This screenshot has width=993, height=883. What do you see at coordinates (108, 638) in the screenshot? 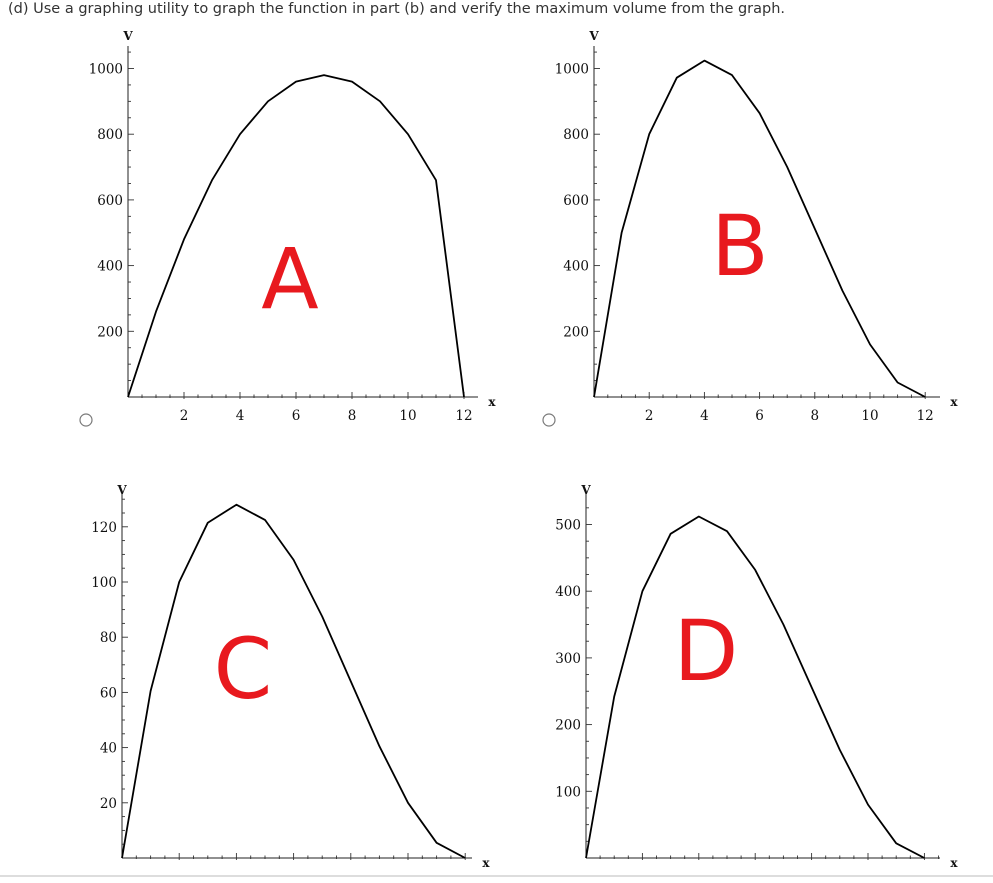
I see `y-tick-label: 80` at bounding box center [108, 638].